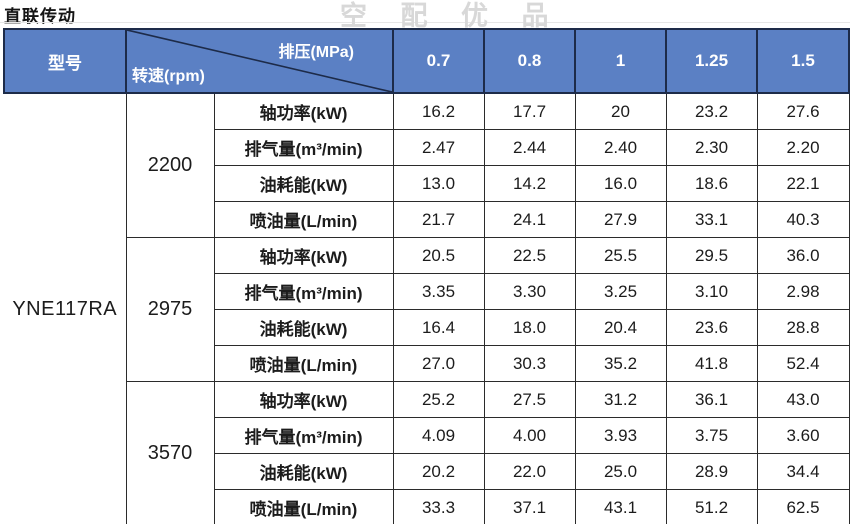  I want to click on table-row: 油耗能(kW) 20.2 22.0 25.0 28.9 34.4, so click(427, 471).